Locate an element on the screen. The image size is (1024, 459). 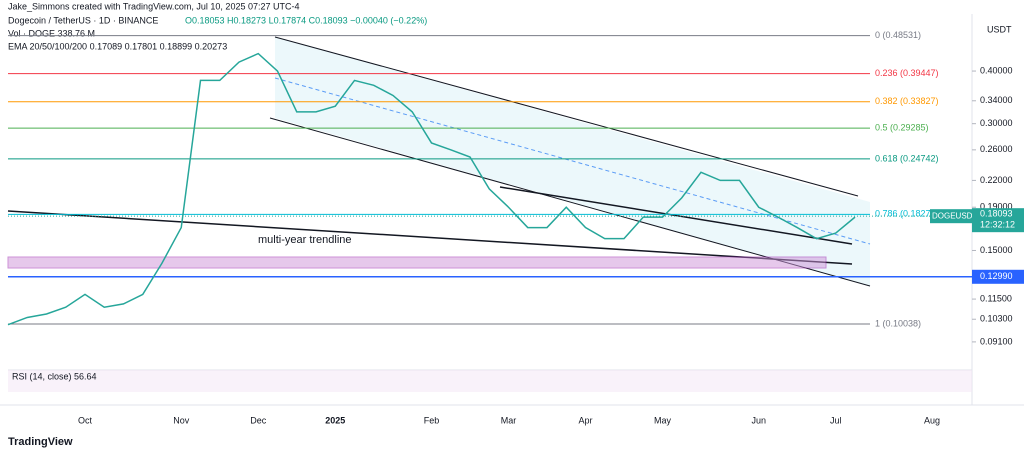
rsi-band is located at coordinates (490, 381).